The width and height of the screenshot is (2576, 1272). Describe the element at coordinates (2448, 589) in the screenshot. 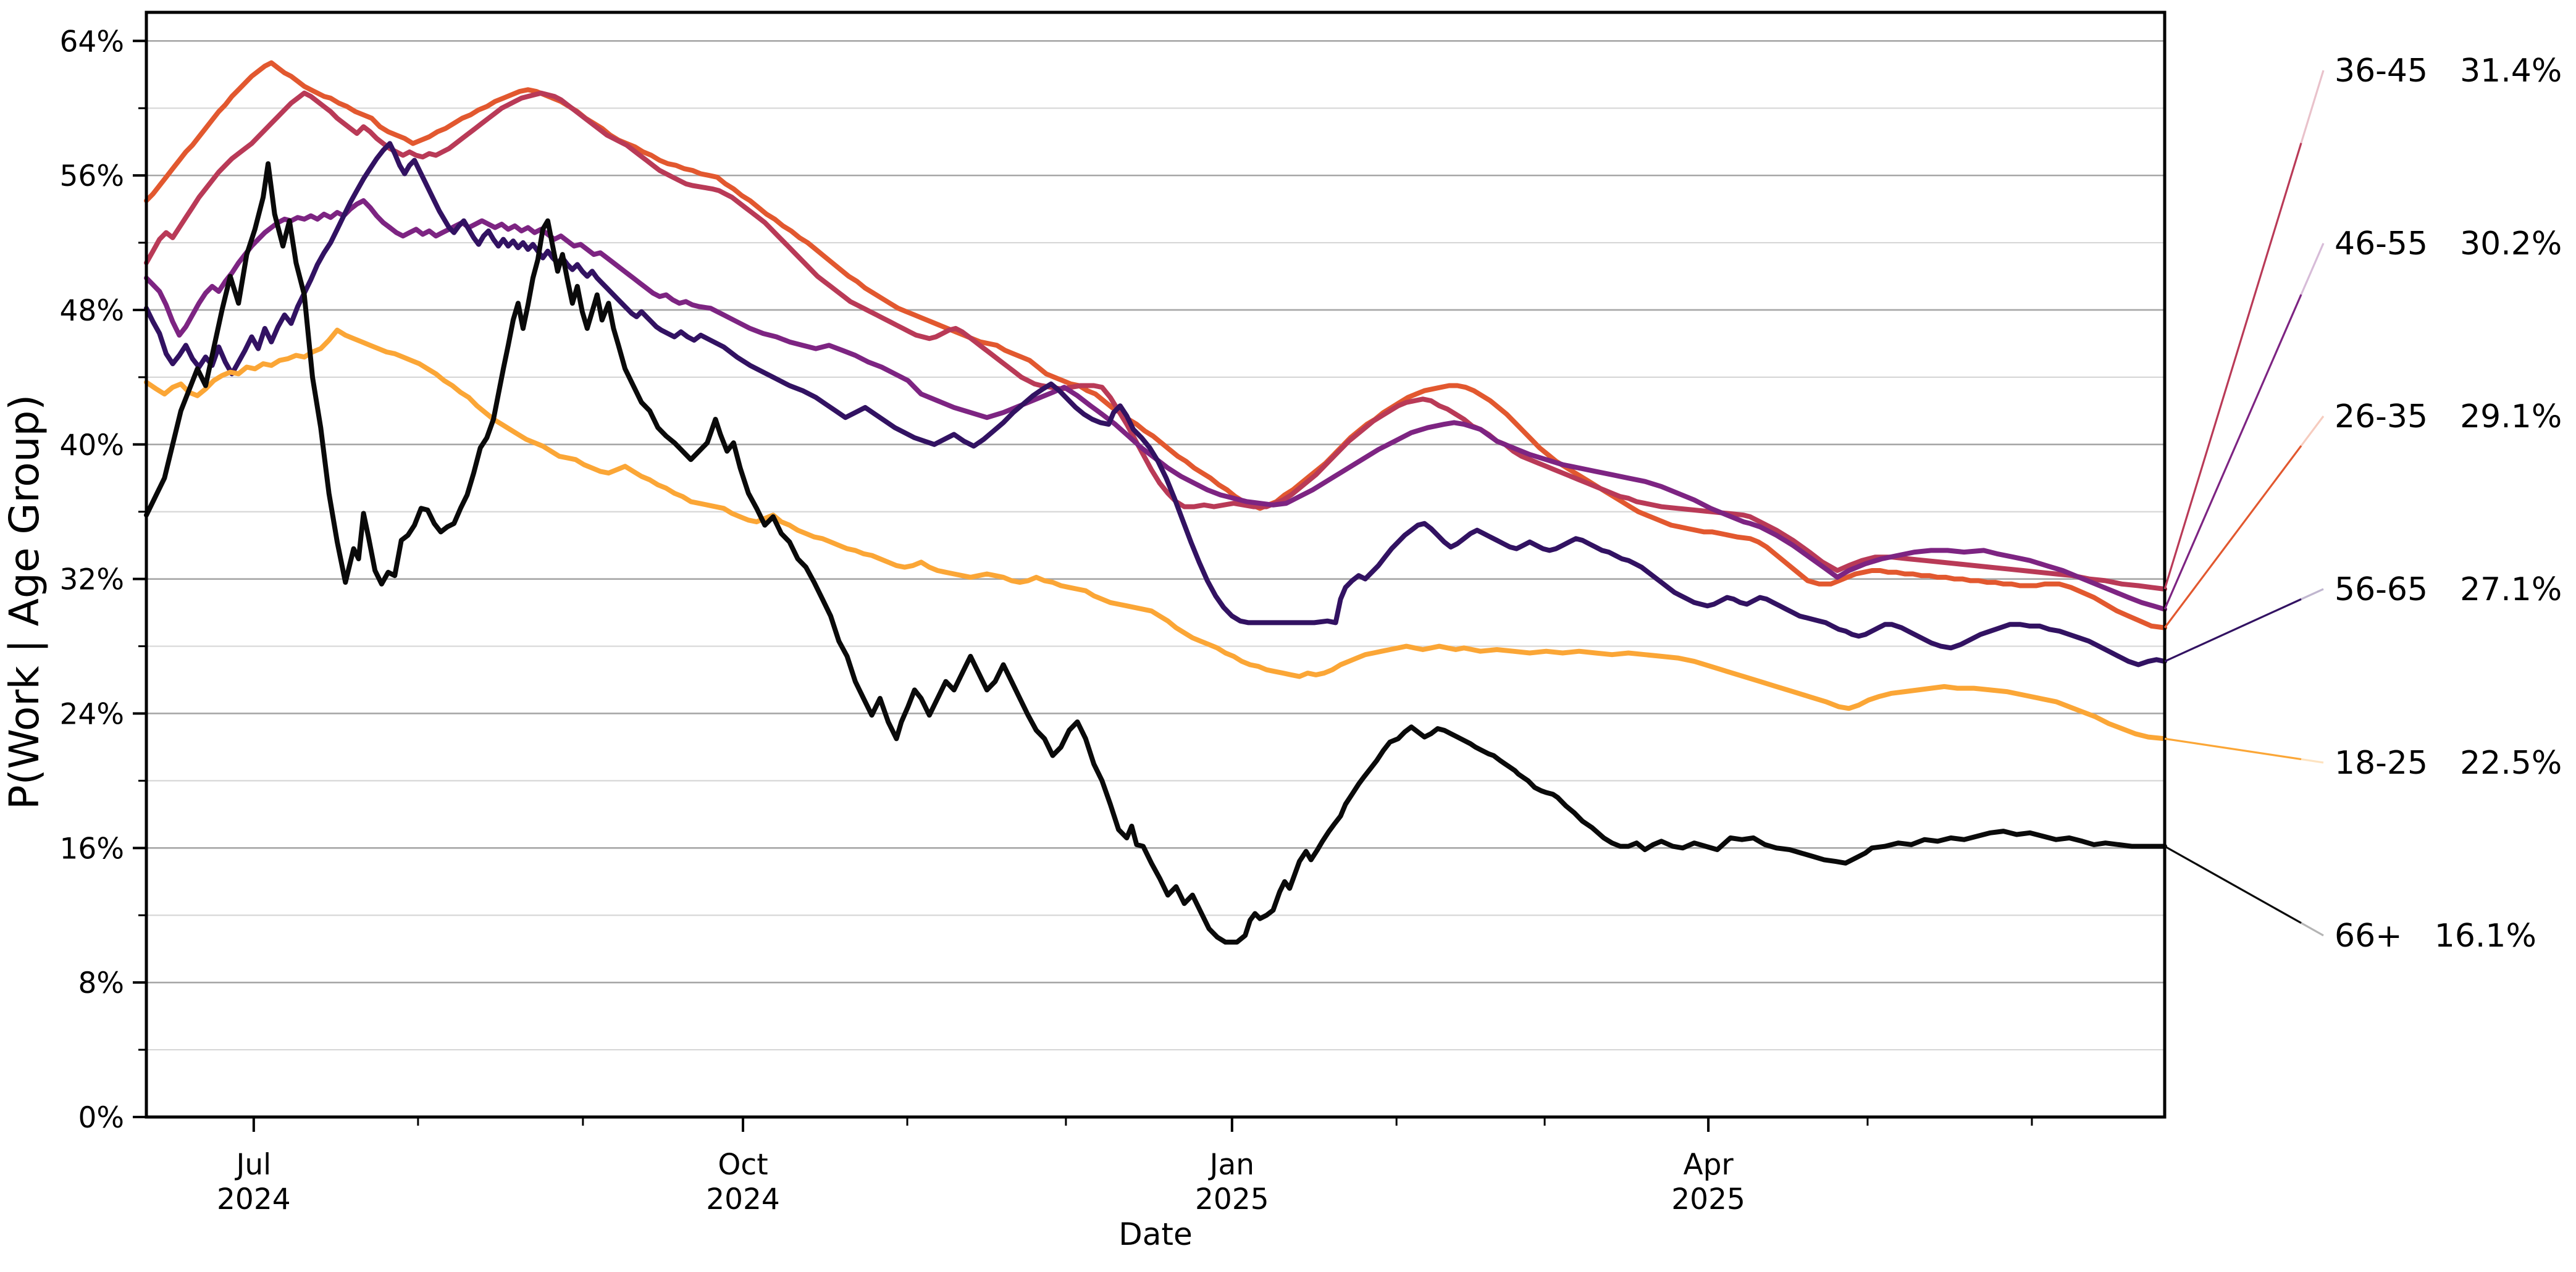

I see `legend-label-56-65: 56-65 27.1%` at that location.